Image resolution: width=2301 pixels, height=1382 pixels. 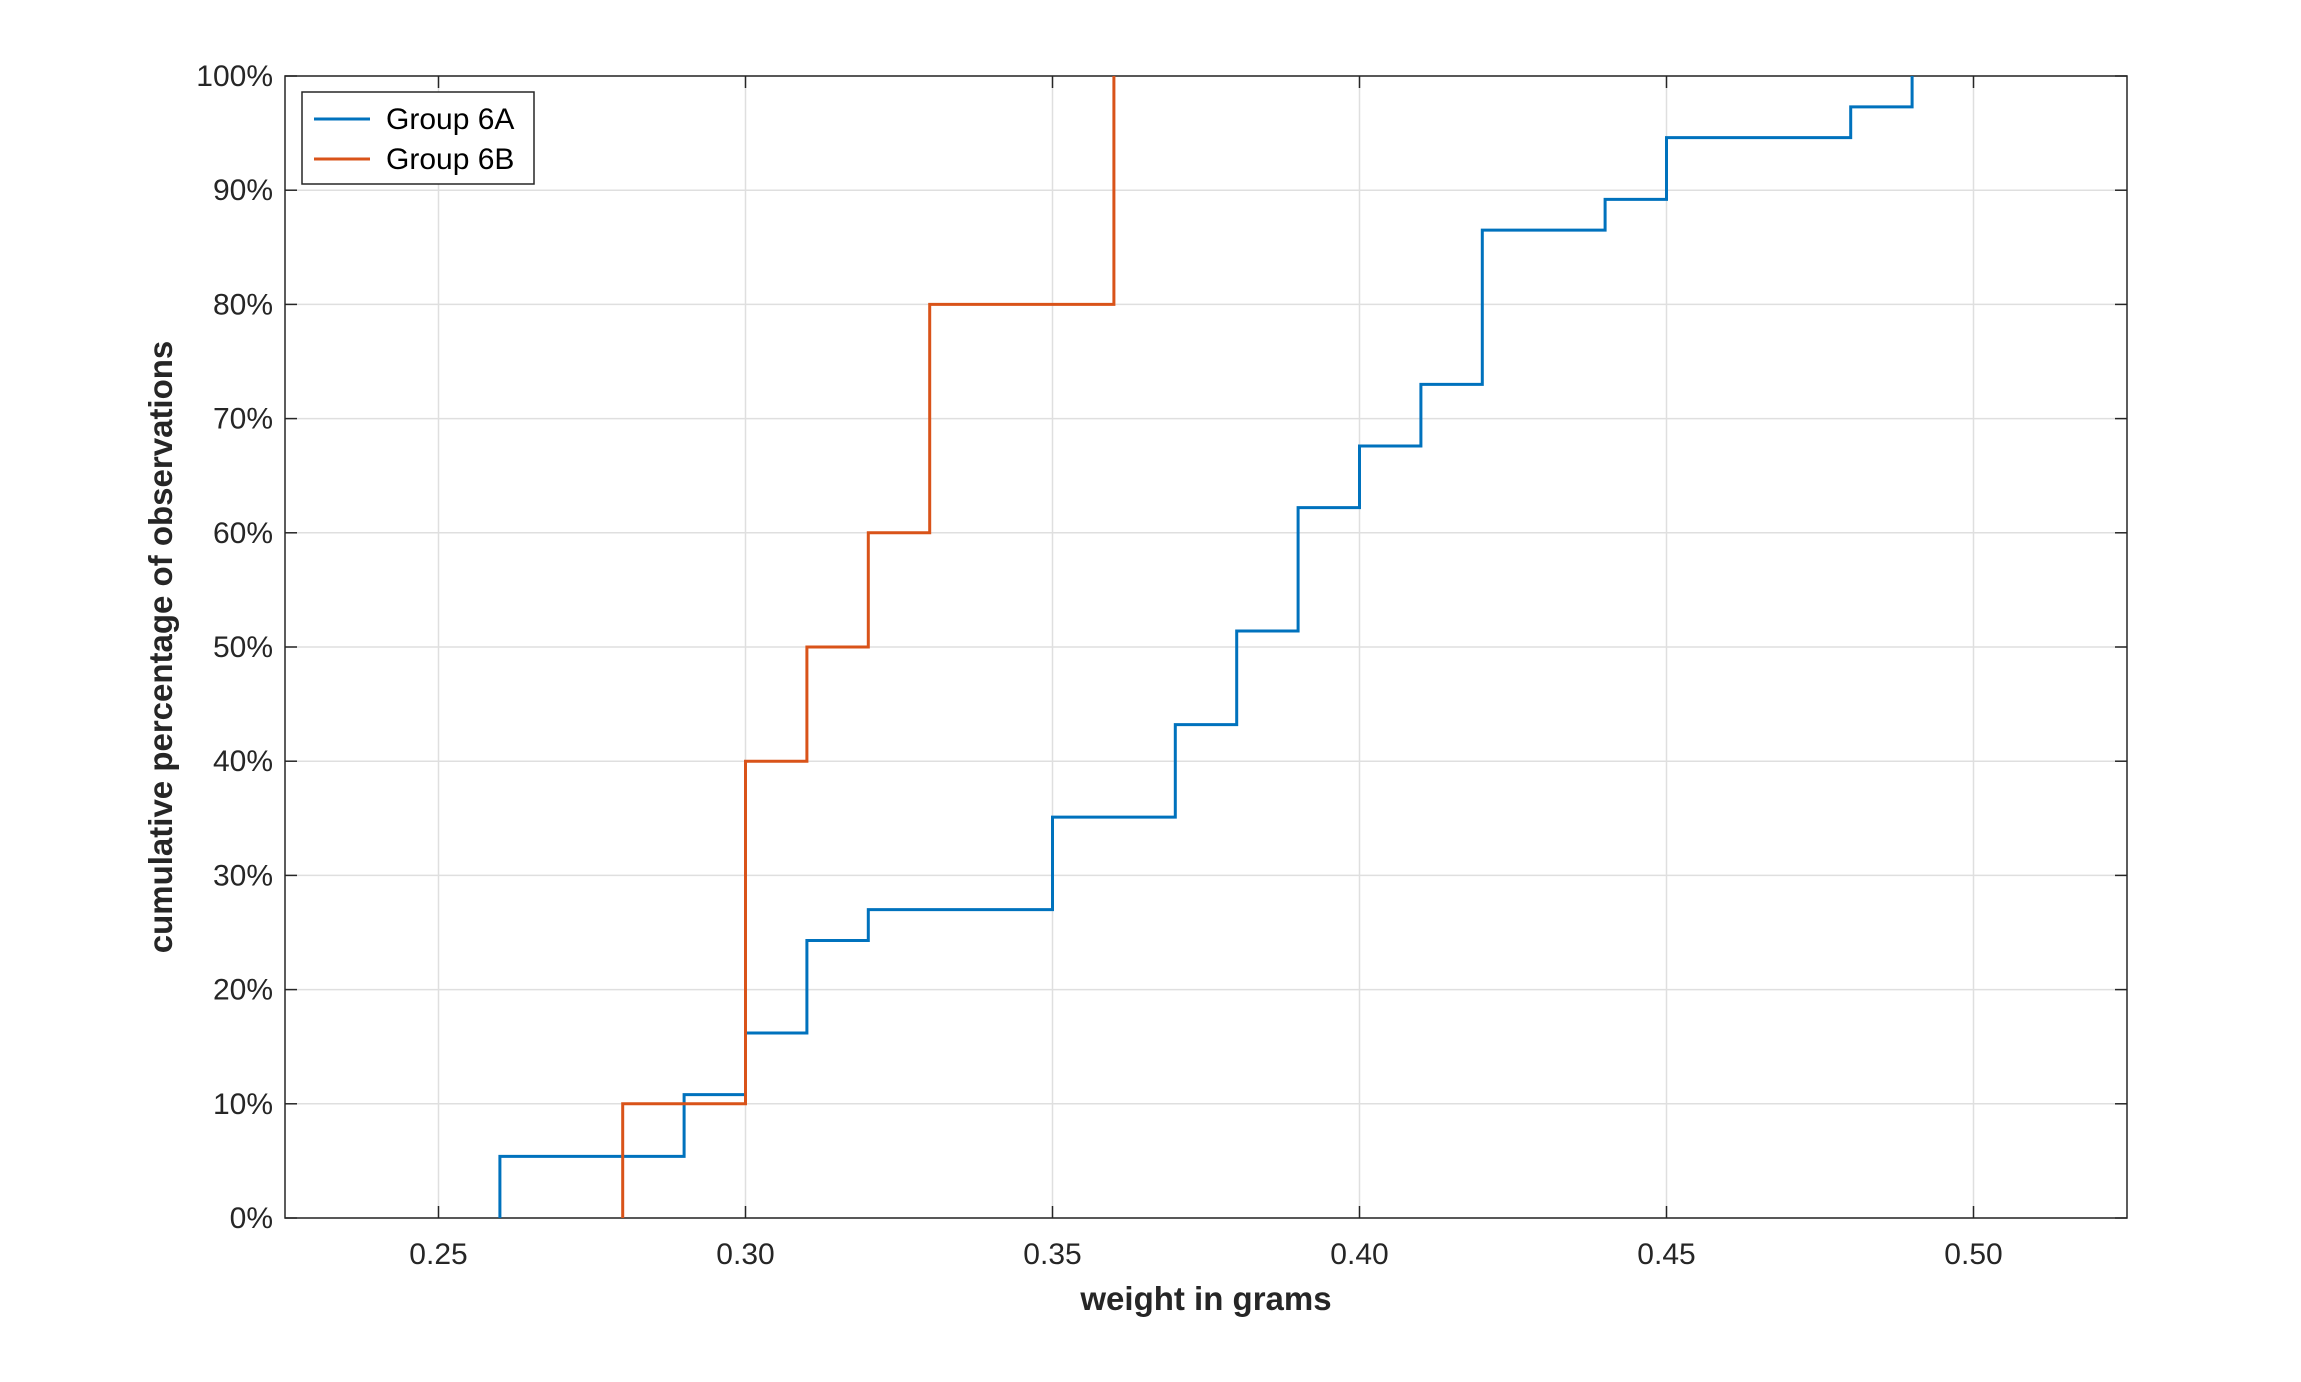 What do you see at coordinates (243, 190) in the screenshot?
I see `y-tick-label: 90%` at bounding box center [243, 190].